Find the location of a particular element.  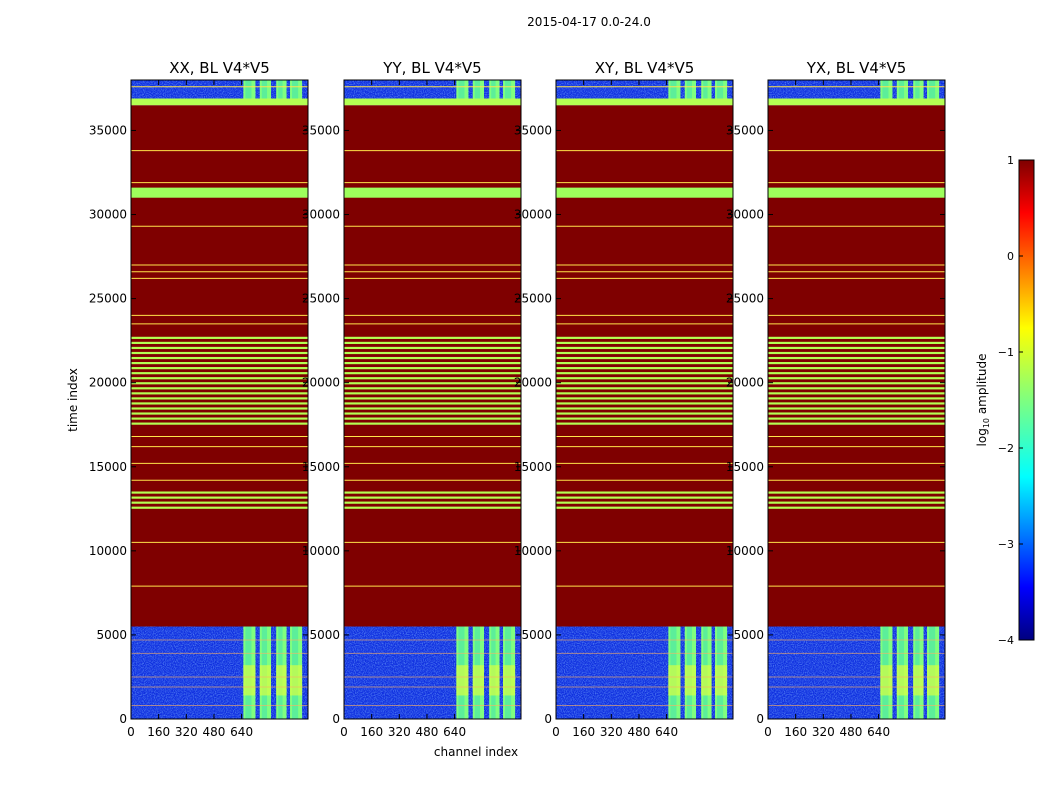

x-tick-label: 640 is located at coordinates (878, 732).